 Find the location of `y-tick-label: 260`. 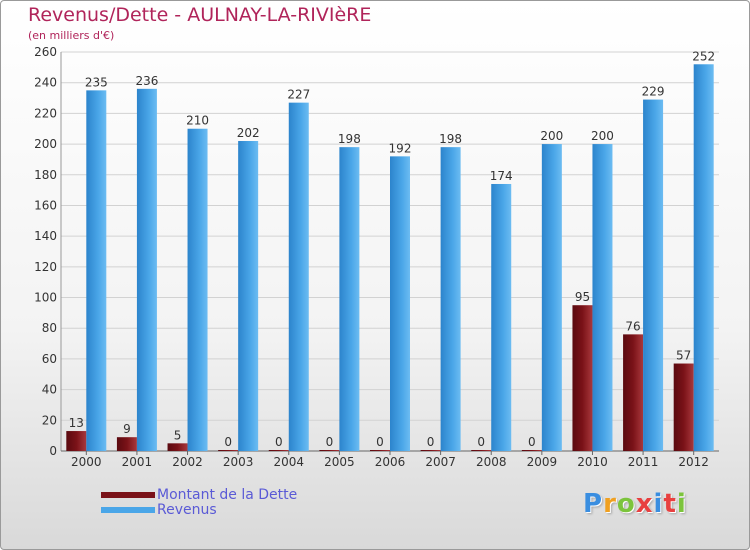

y-tick-label: 260 is located at coordinates (45, 52).